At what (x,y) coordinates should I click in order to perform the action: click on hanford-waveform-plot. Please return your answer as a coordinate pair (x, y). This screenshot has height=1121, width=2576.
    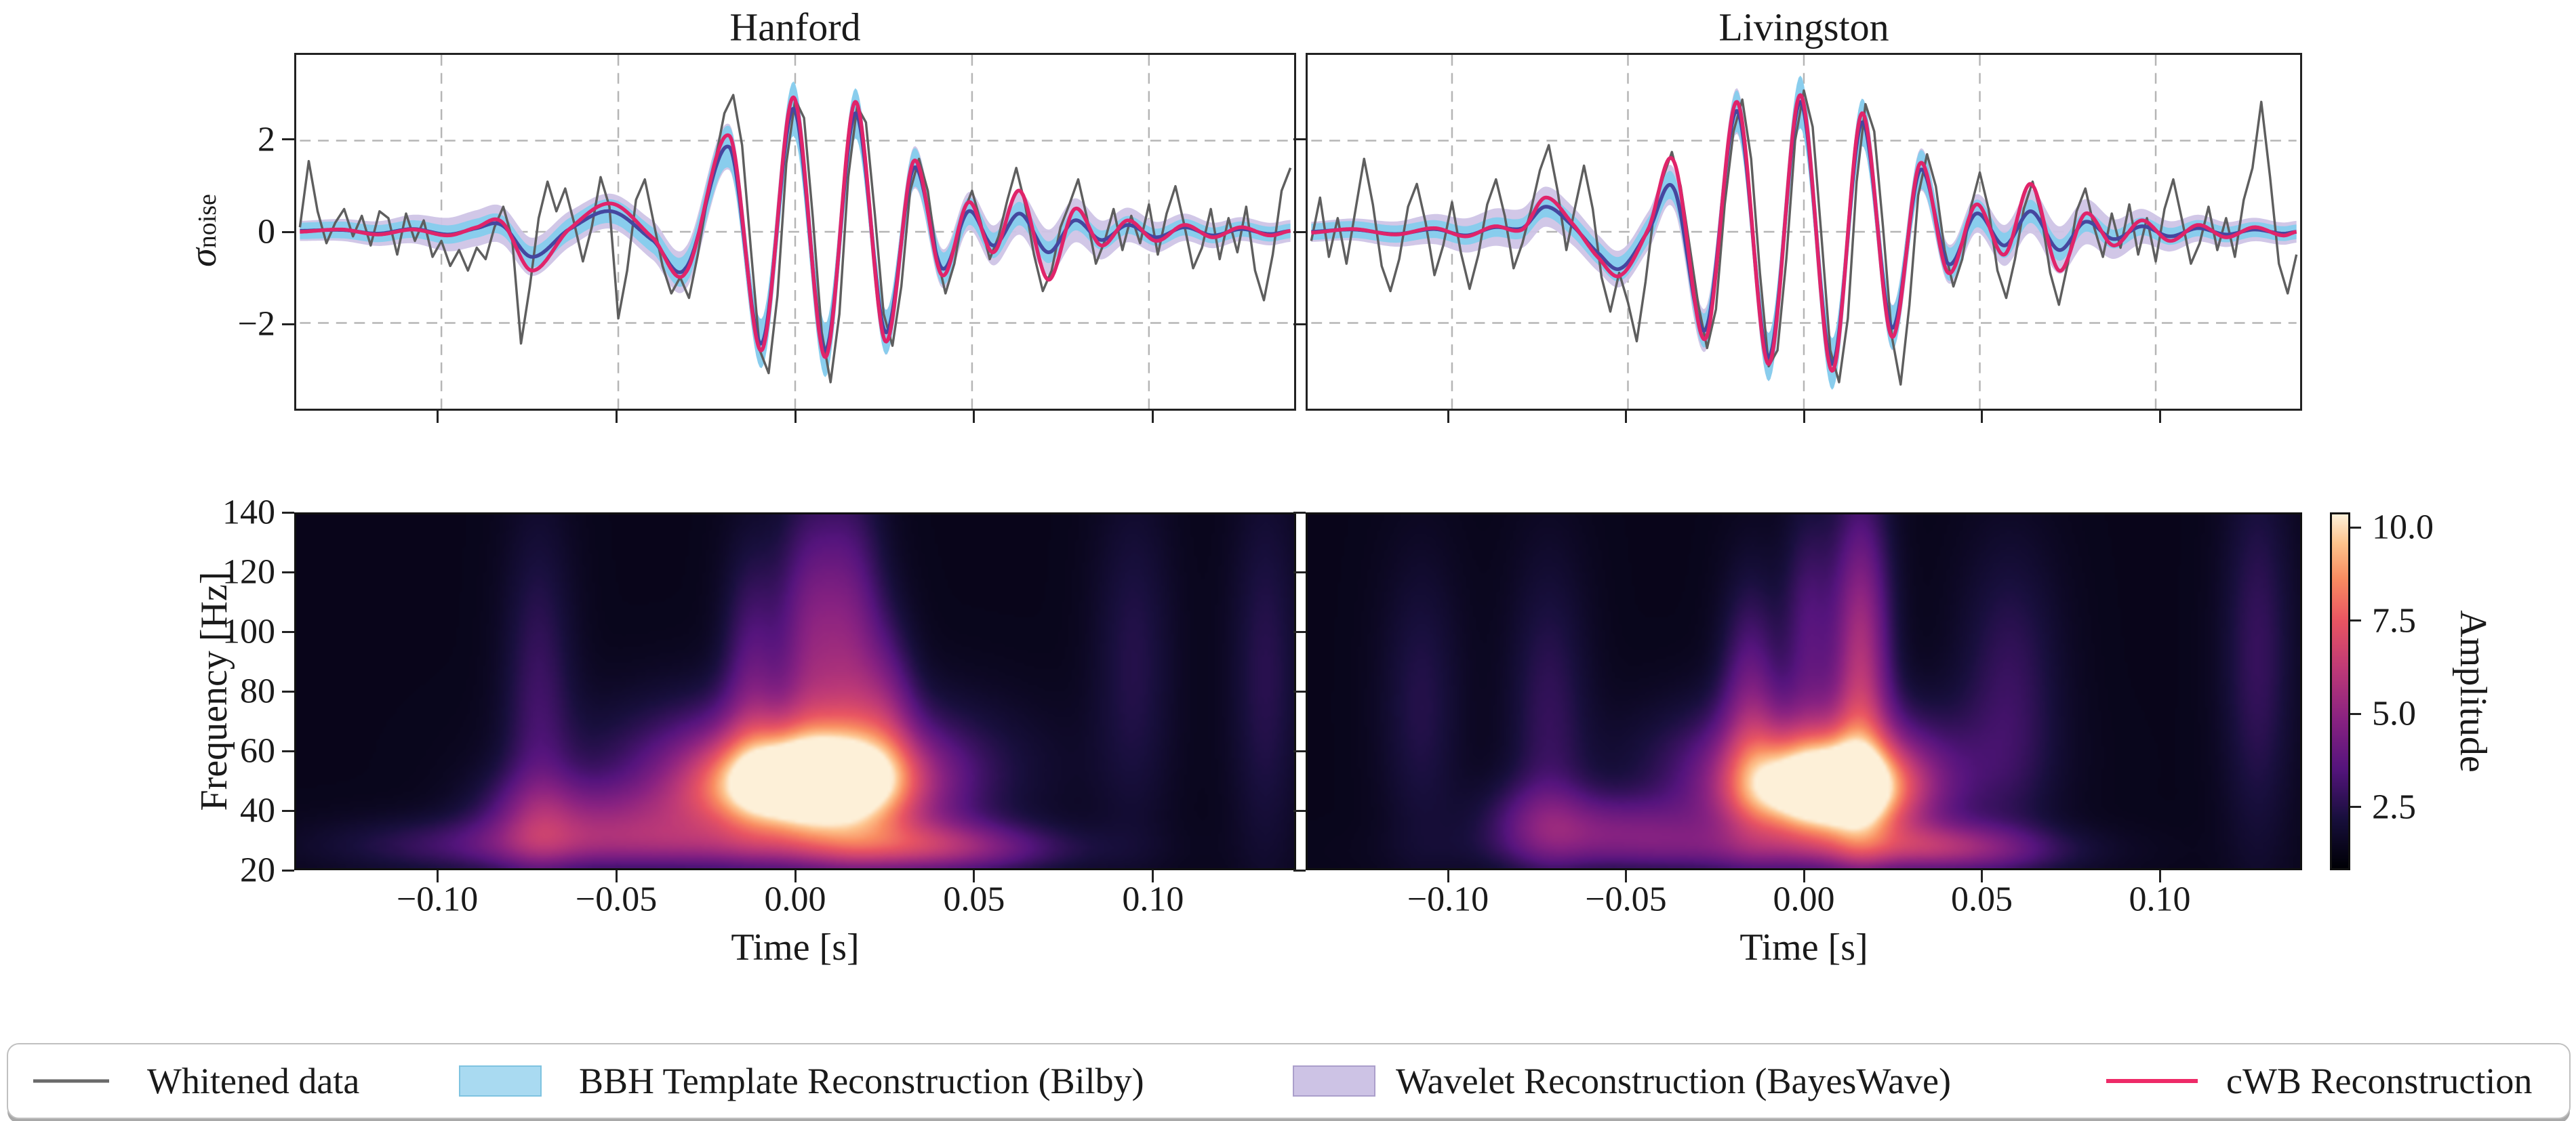
    Looking at the image, I should click on (795, 232).